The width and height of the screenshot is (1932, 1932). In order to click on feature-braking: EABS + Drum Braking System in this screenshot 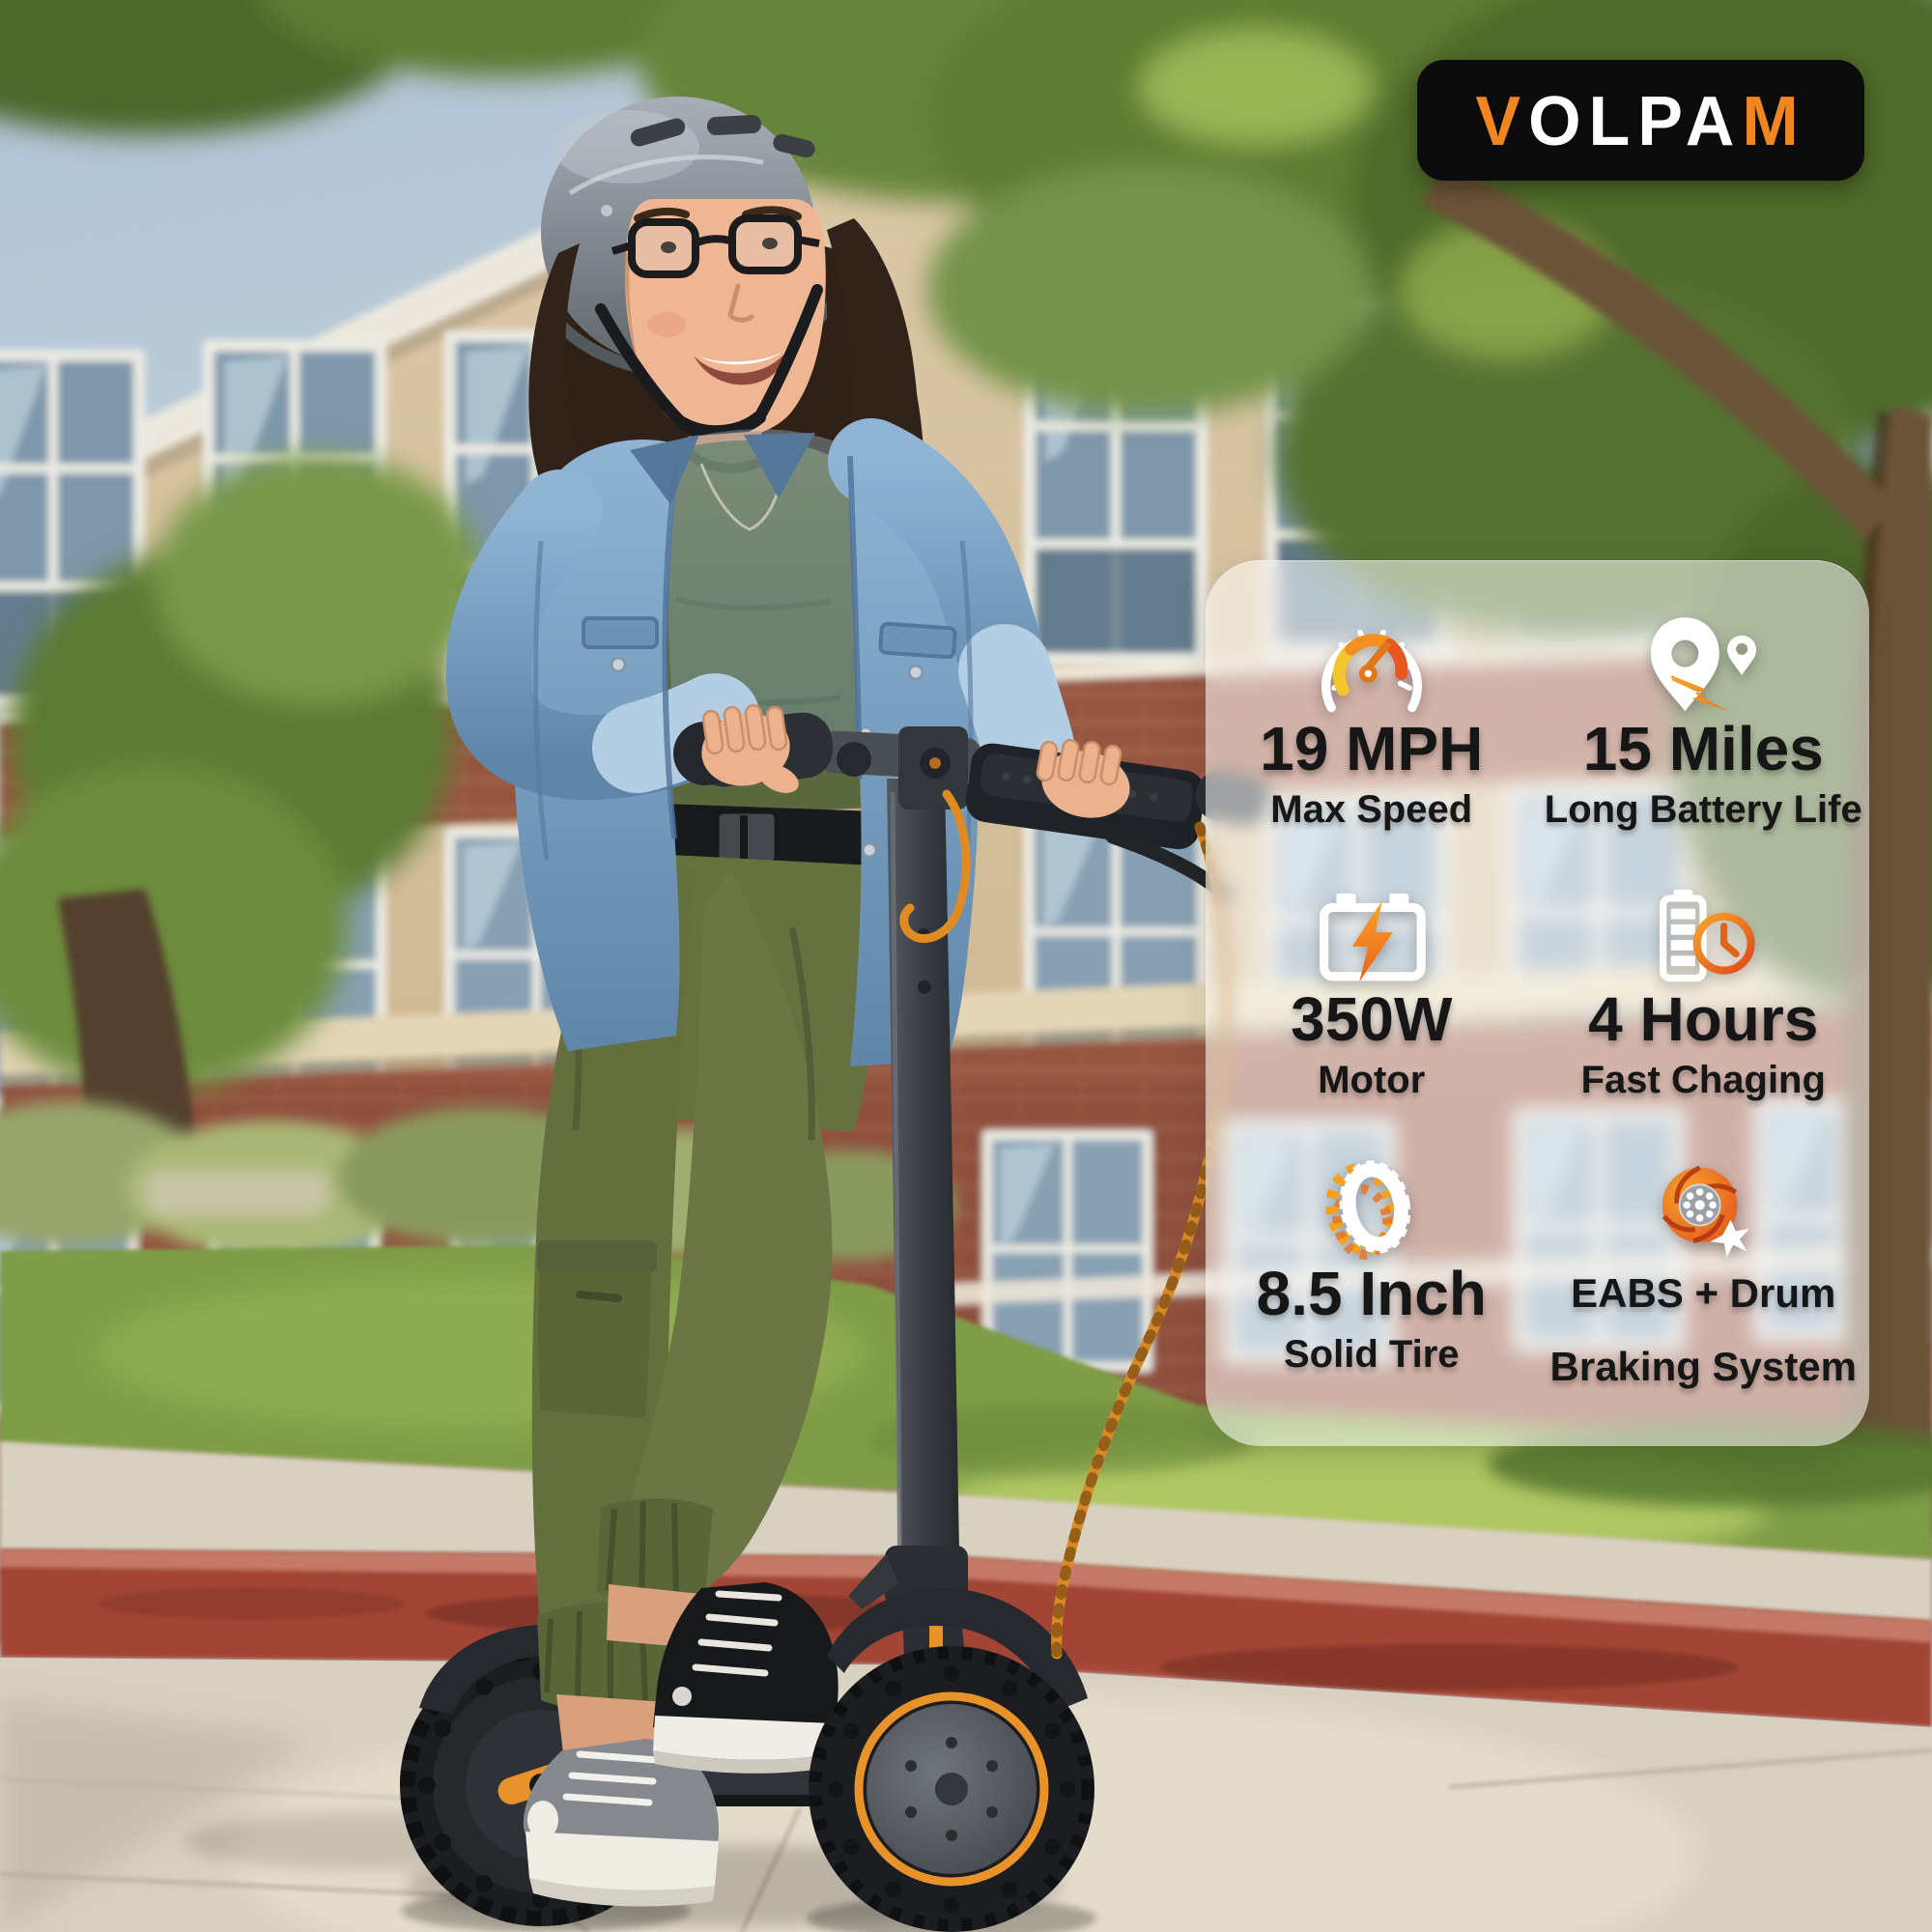, I will do `click(1704, 1293)`.